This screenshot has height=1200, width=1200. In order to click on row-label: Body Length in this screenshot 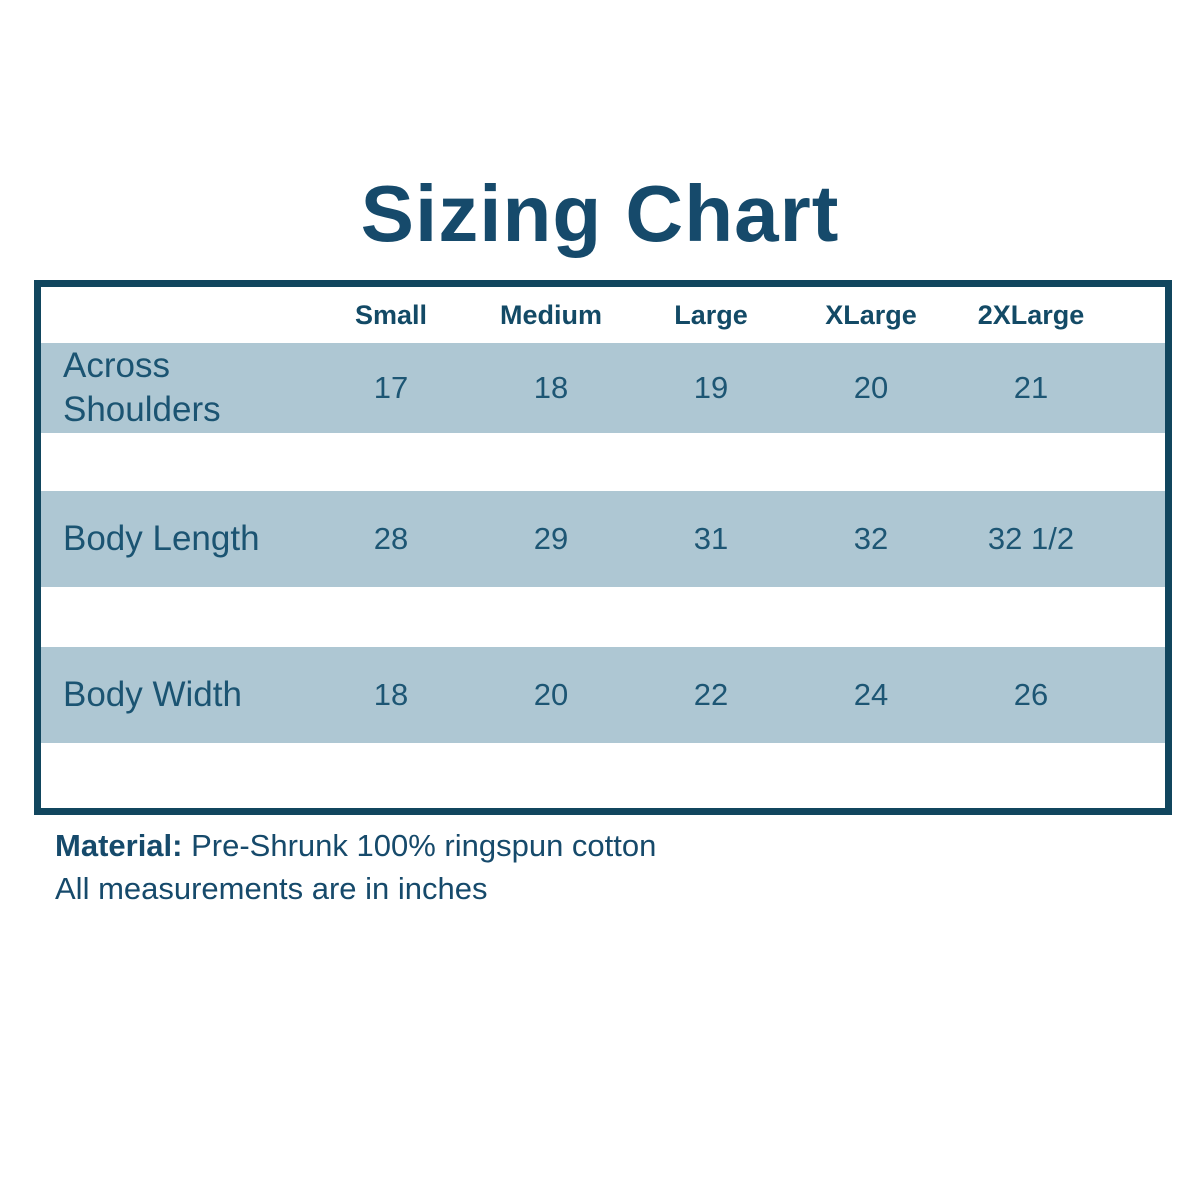, I will do `click(161, 539)`.